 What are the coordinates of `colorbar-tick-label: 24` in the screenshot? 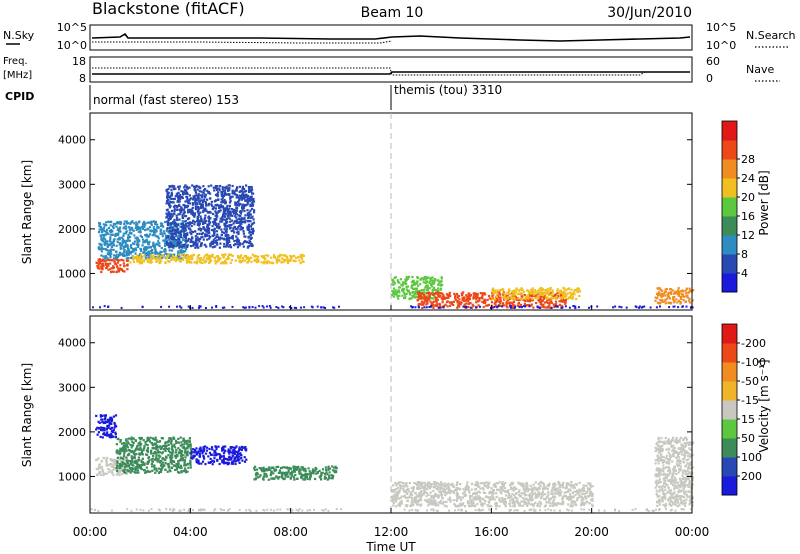 It's located at (748, 178).